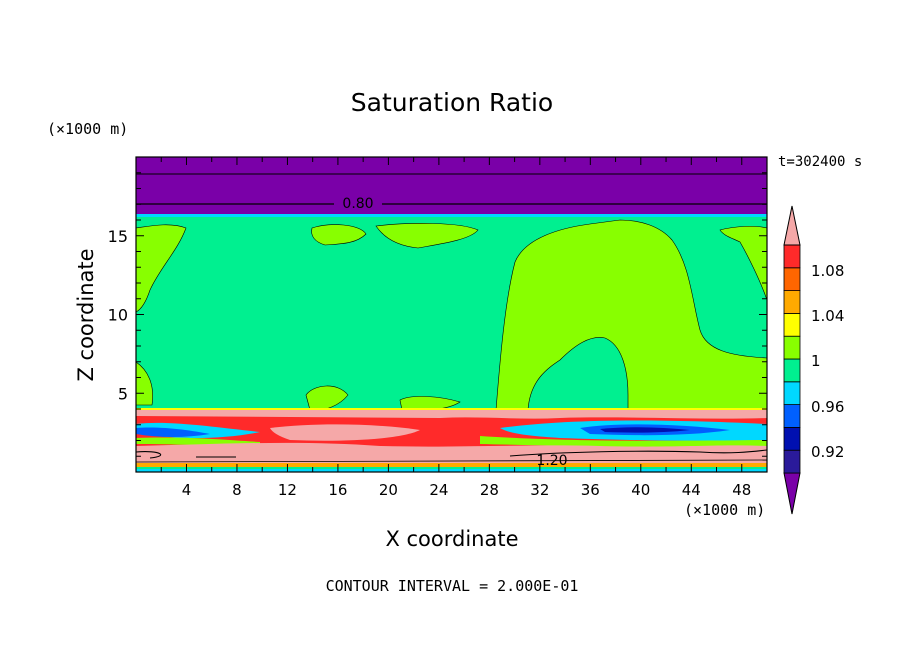  What do you see at coordinates (691, 490) in the screenshot?
I see `x-tick-label: 44` at bounding box center [691, 490].